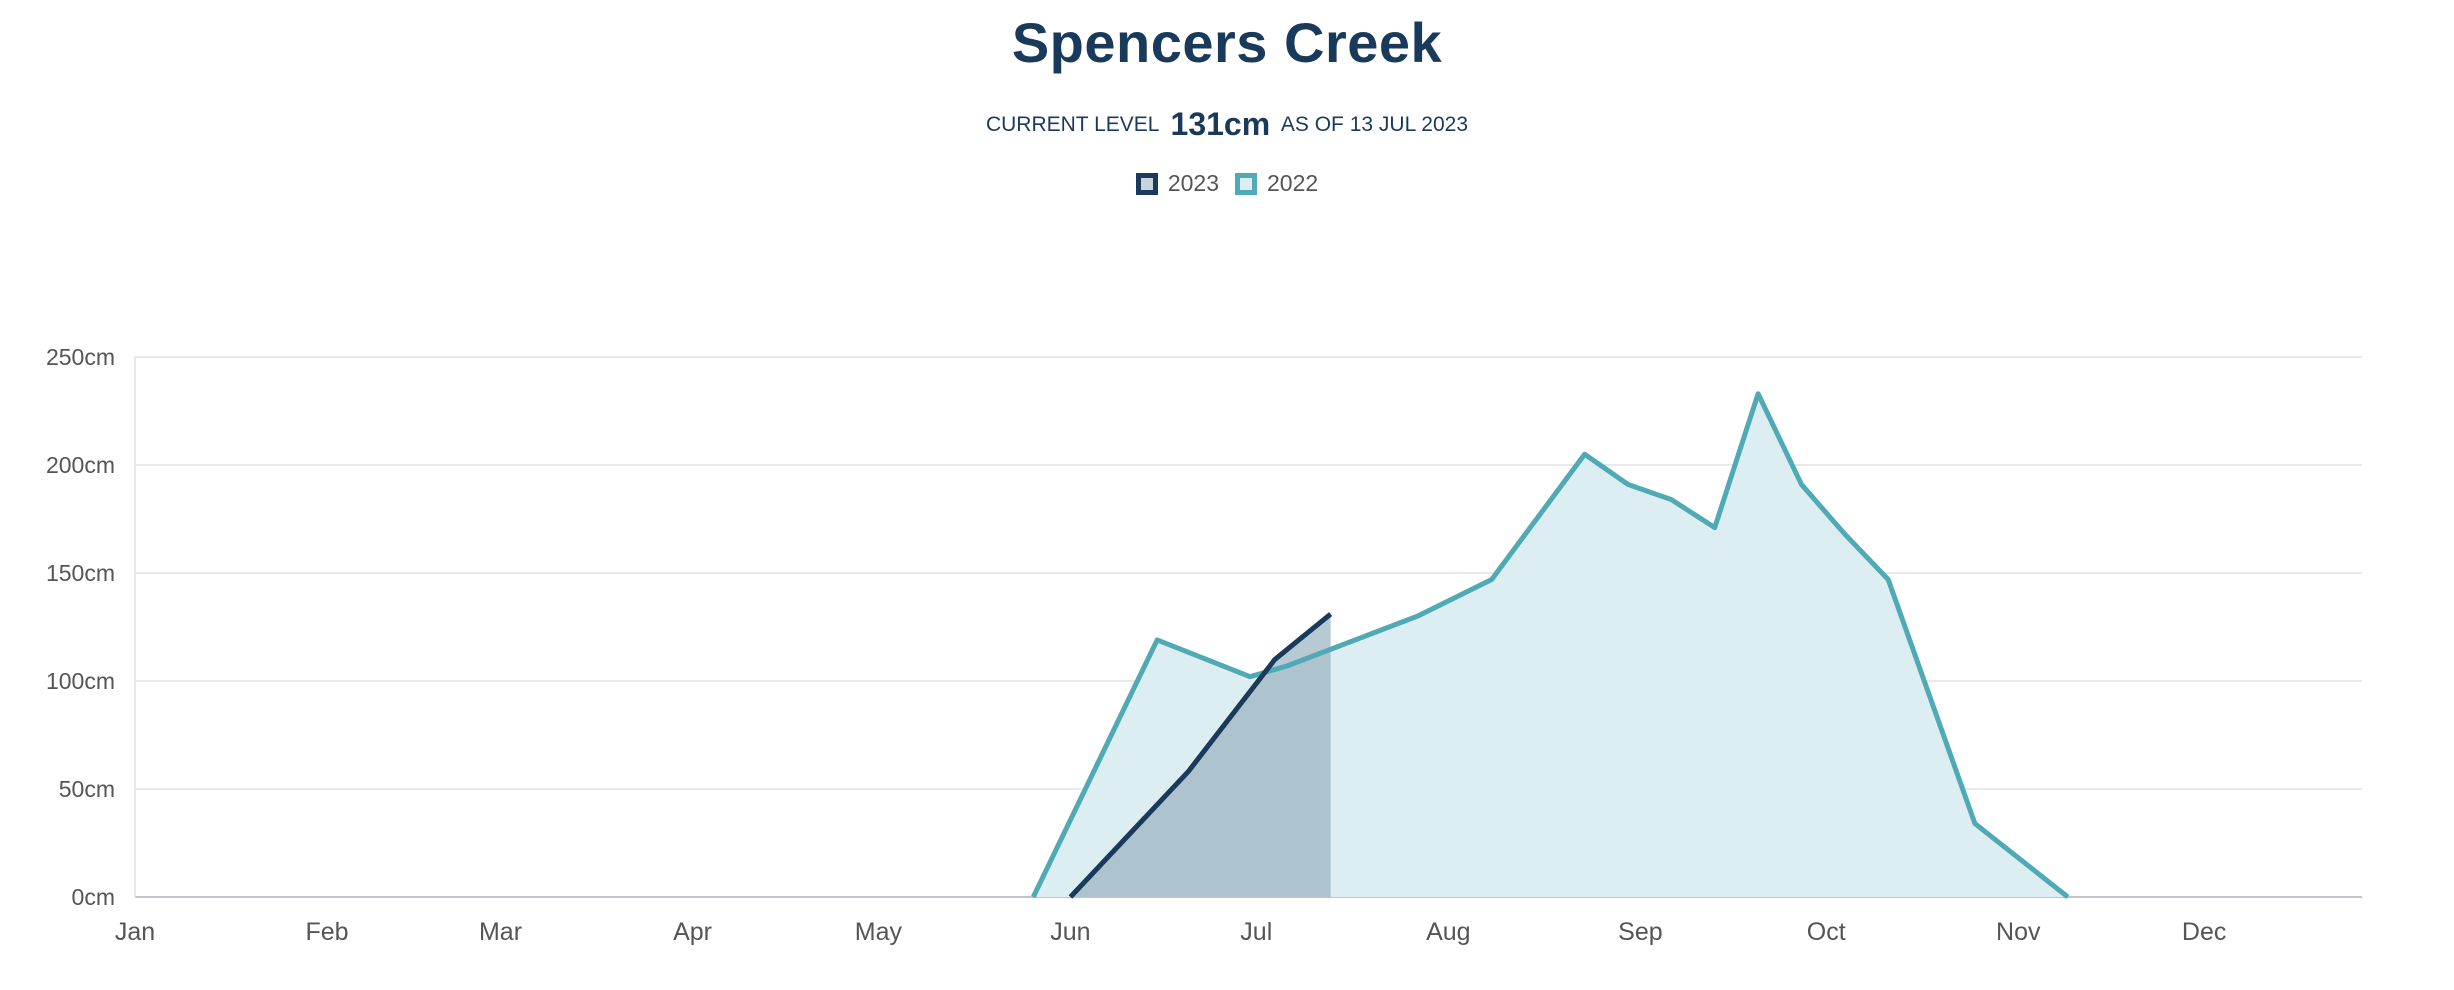  What do you see at coordinates (80, 357) in the screenshot?
I see `y-tick-label: 250cm` at bounding box center [80, 357].